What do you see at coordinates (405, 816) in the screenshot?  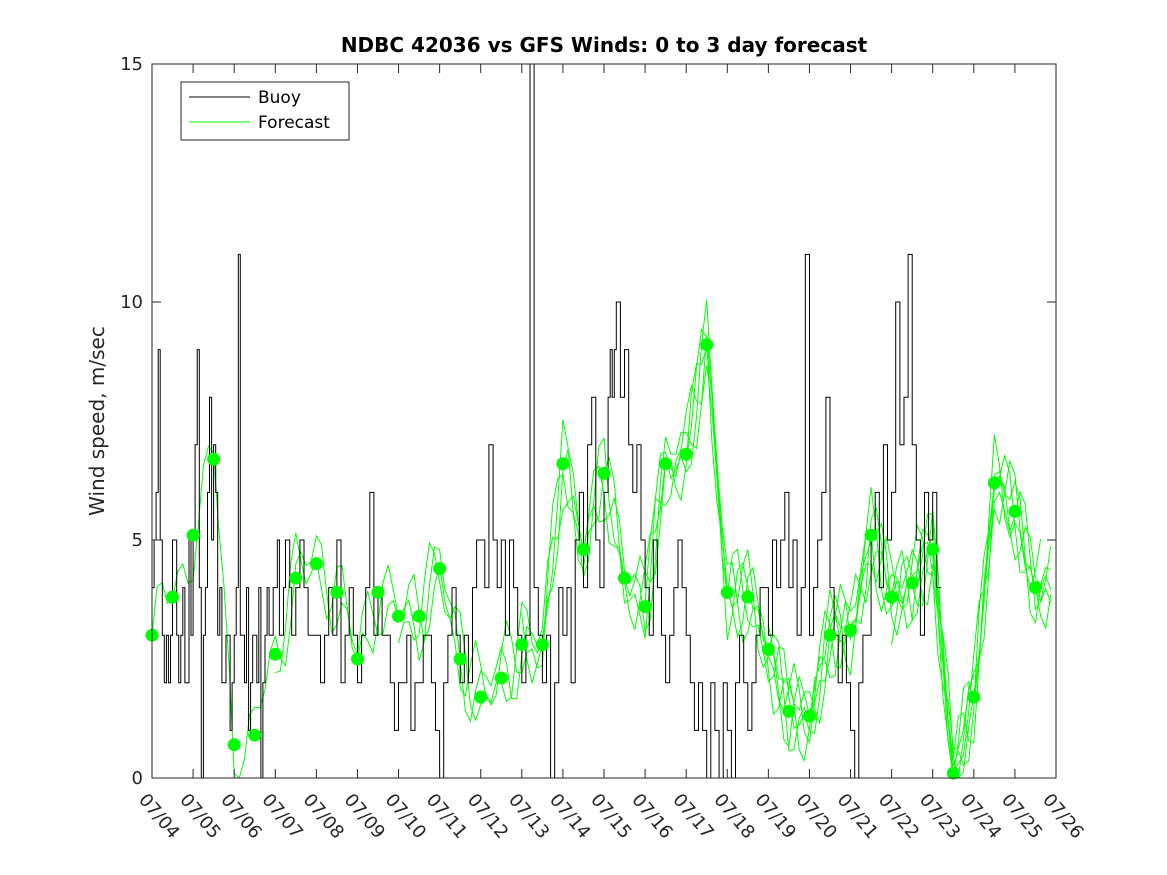 I see `x-tick-label: 07/10` at bounding box center [405, 816].